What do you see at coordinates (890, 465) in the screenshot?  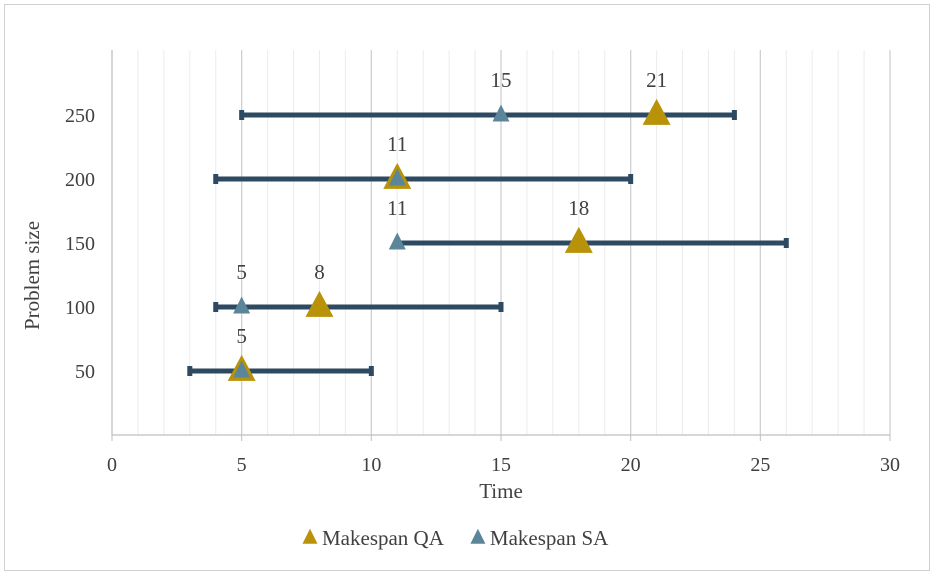 I see `x-tick-label: 30` at bounding box center [890, 465].